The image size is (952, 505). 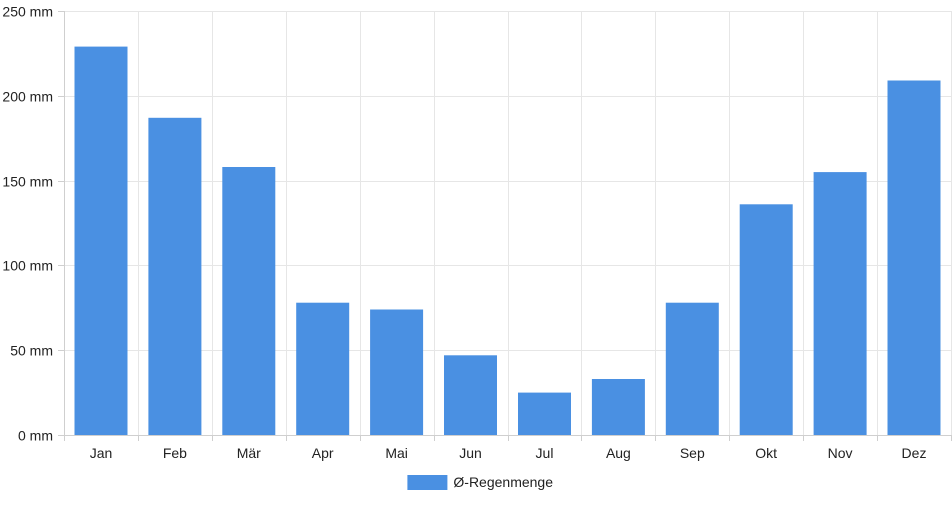 I want to click on y-tick-label: 250 mm, so click(x=27, y=12).